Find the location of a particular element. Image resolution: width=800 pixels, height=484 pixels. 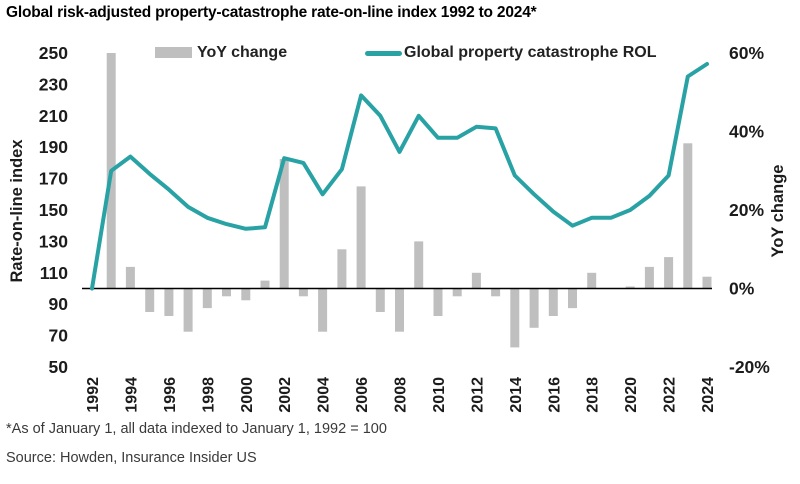

left-axis-tick: 70 is located at coordinates (59, 336).